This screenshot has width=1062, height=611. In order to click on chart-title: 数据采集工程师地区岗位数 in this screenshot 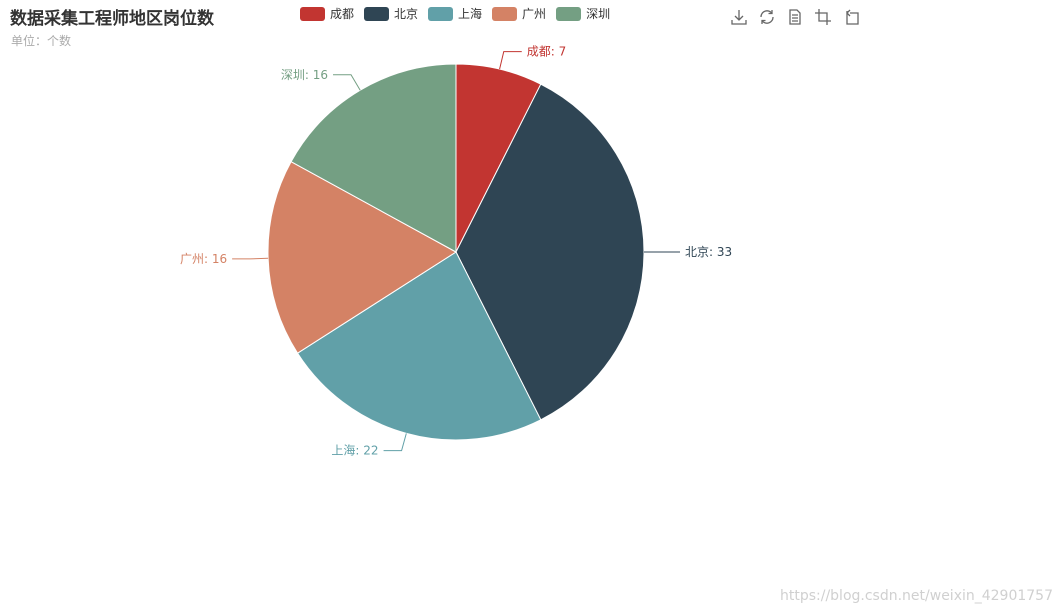, I will do `click(112, 19)`.